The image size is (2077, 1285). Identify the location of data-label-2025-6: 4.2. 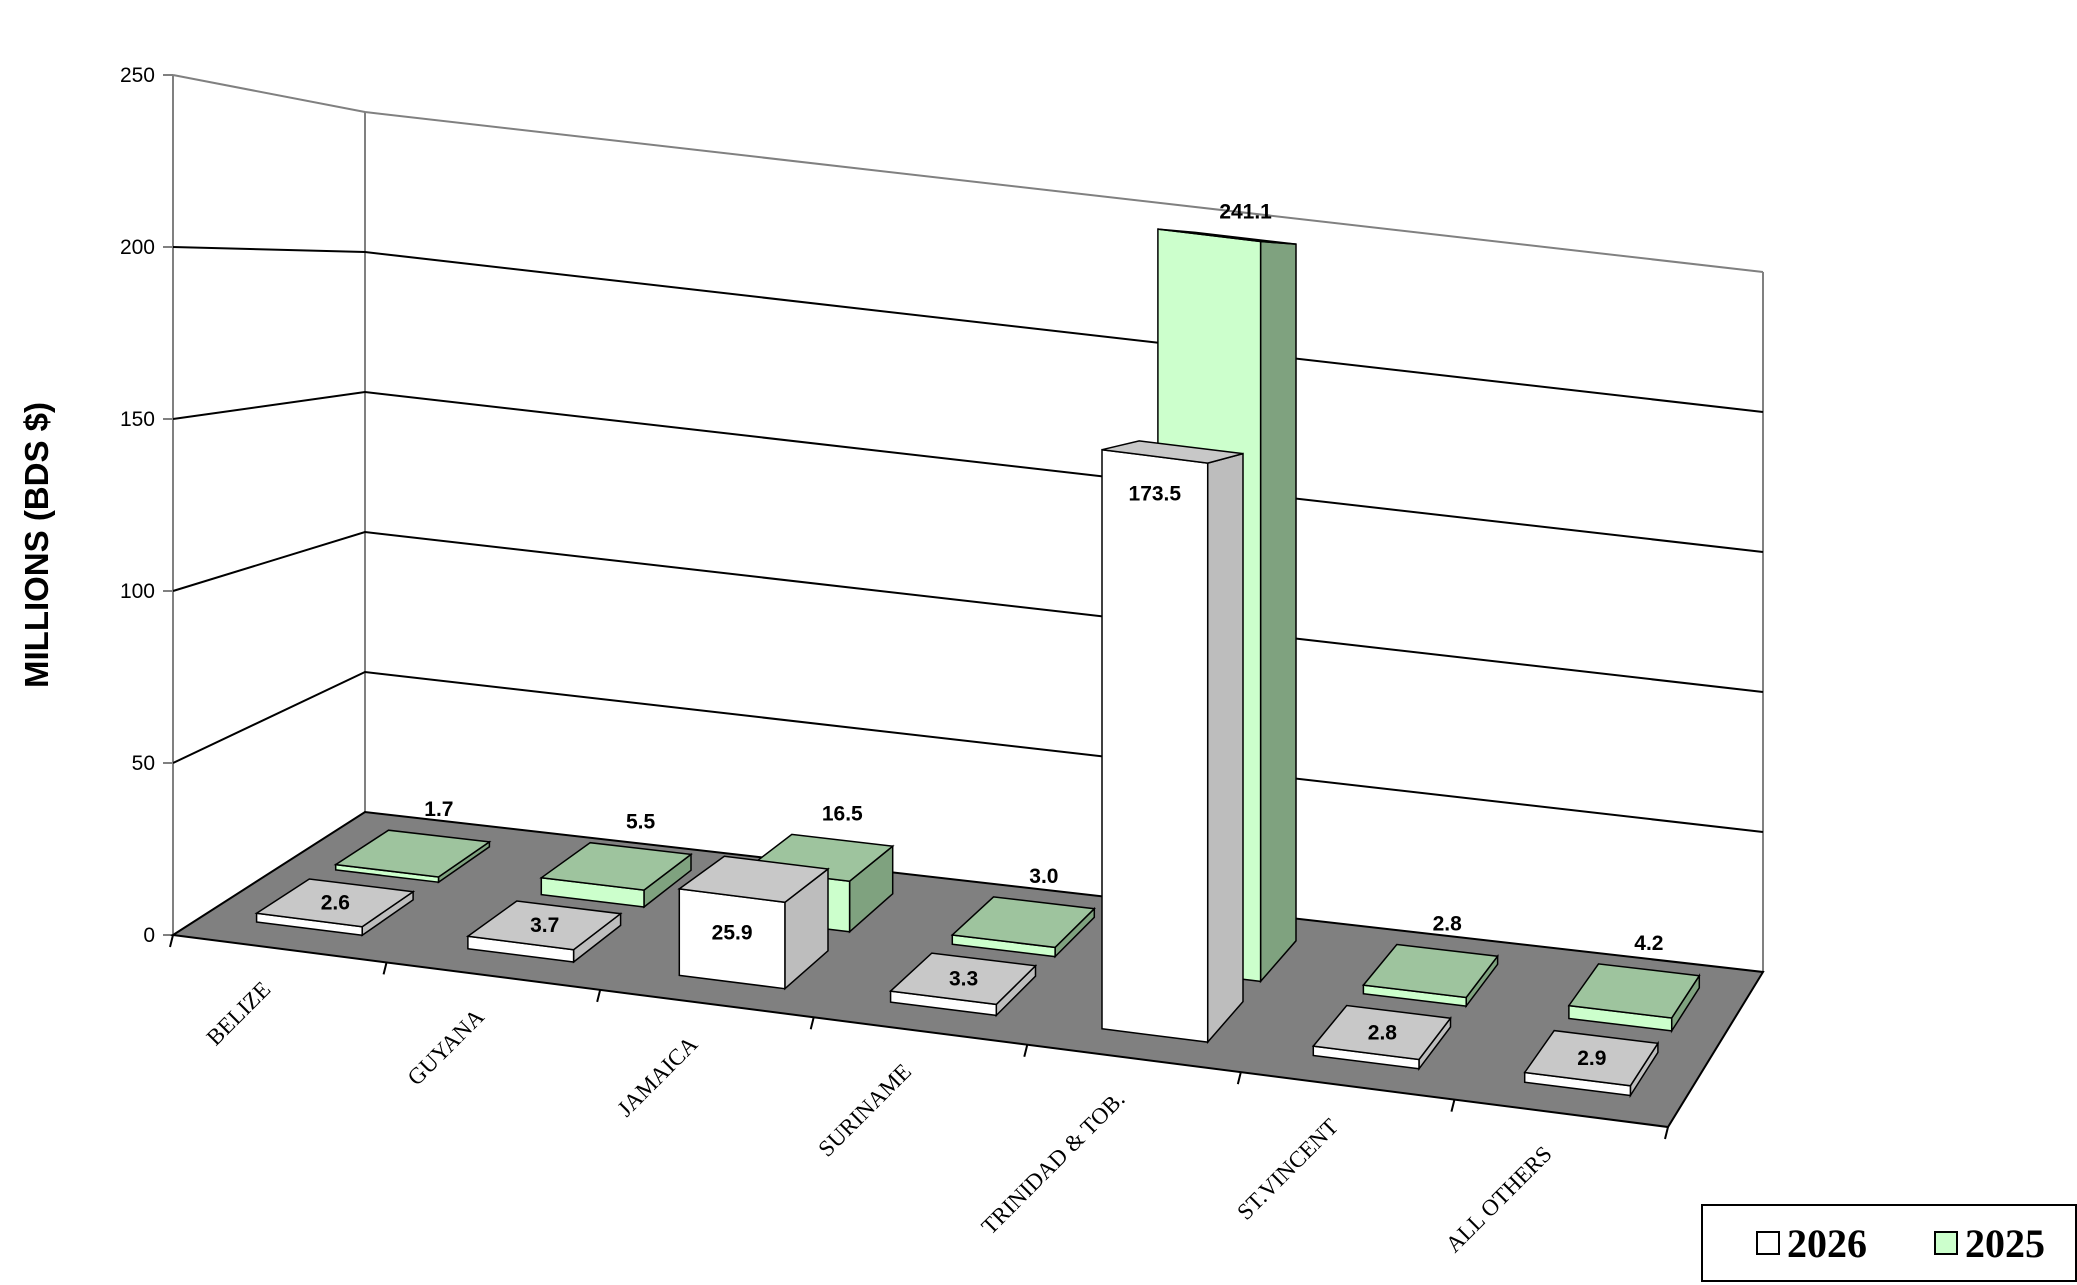
(1648, 943).